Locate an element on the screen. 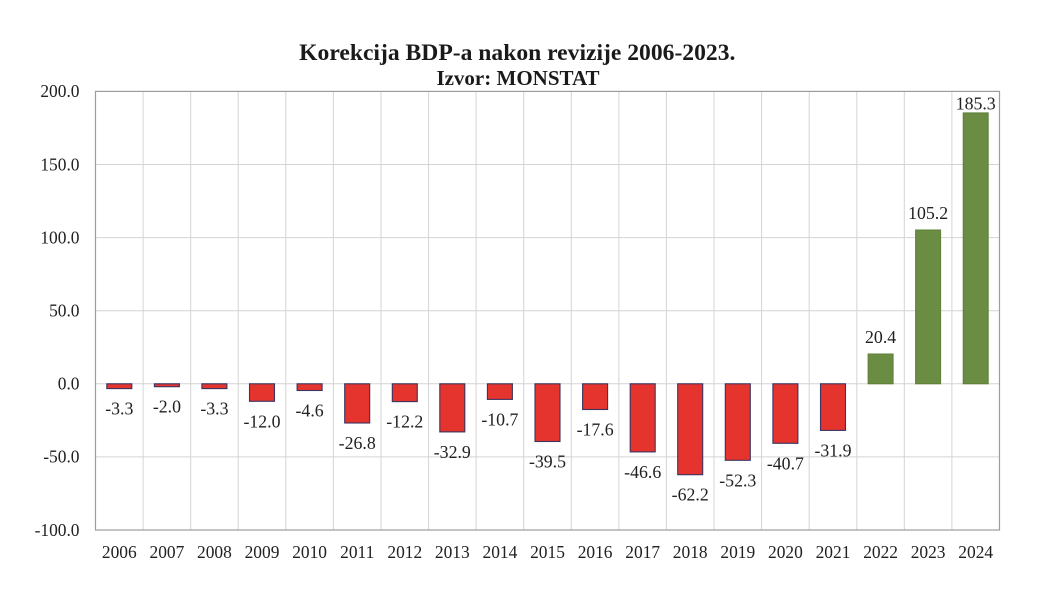 The image size is (1046, 610). svg-text: 2015 is located at coordinates (547, 552).